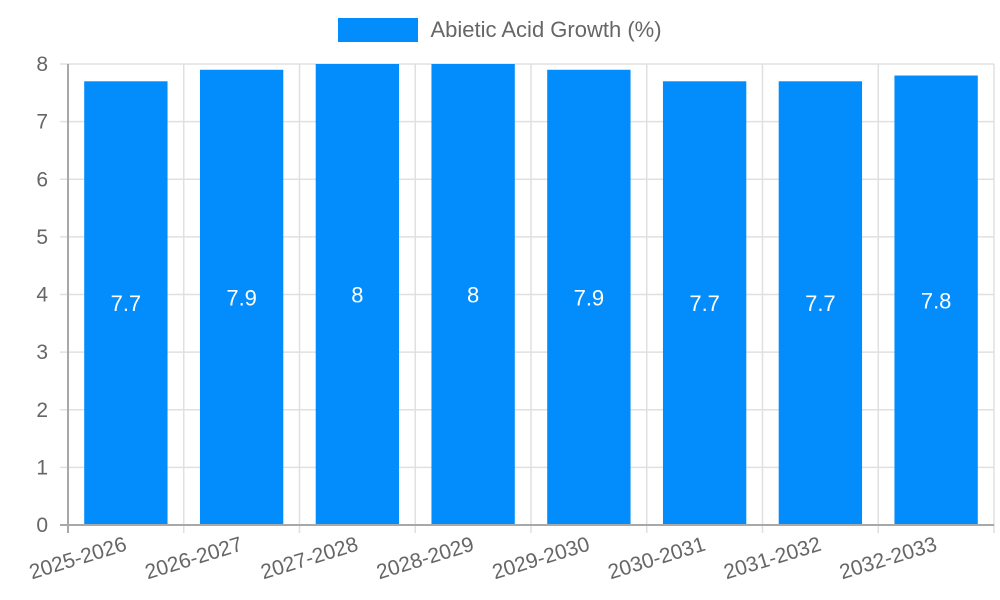  Describe the element at coordinates (42, 122) in the screenshot. I see `y-tick-label: 7` at that location.